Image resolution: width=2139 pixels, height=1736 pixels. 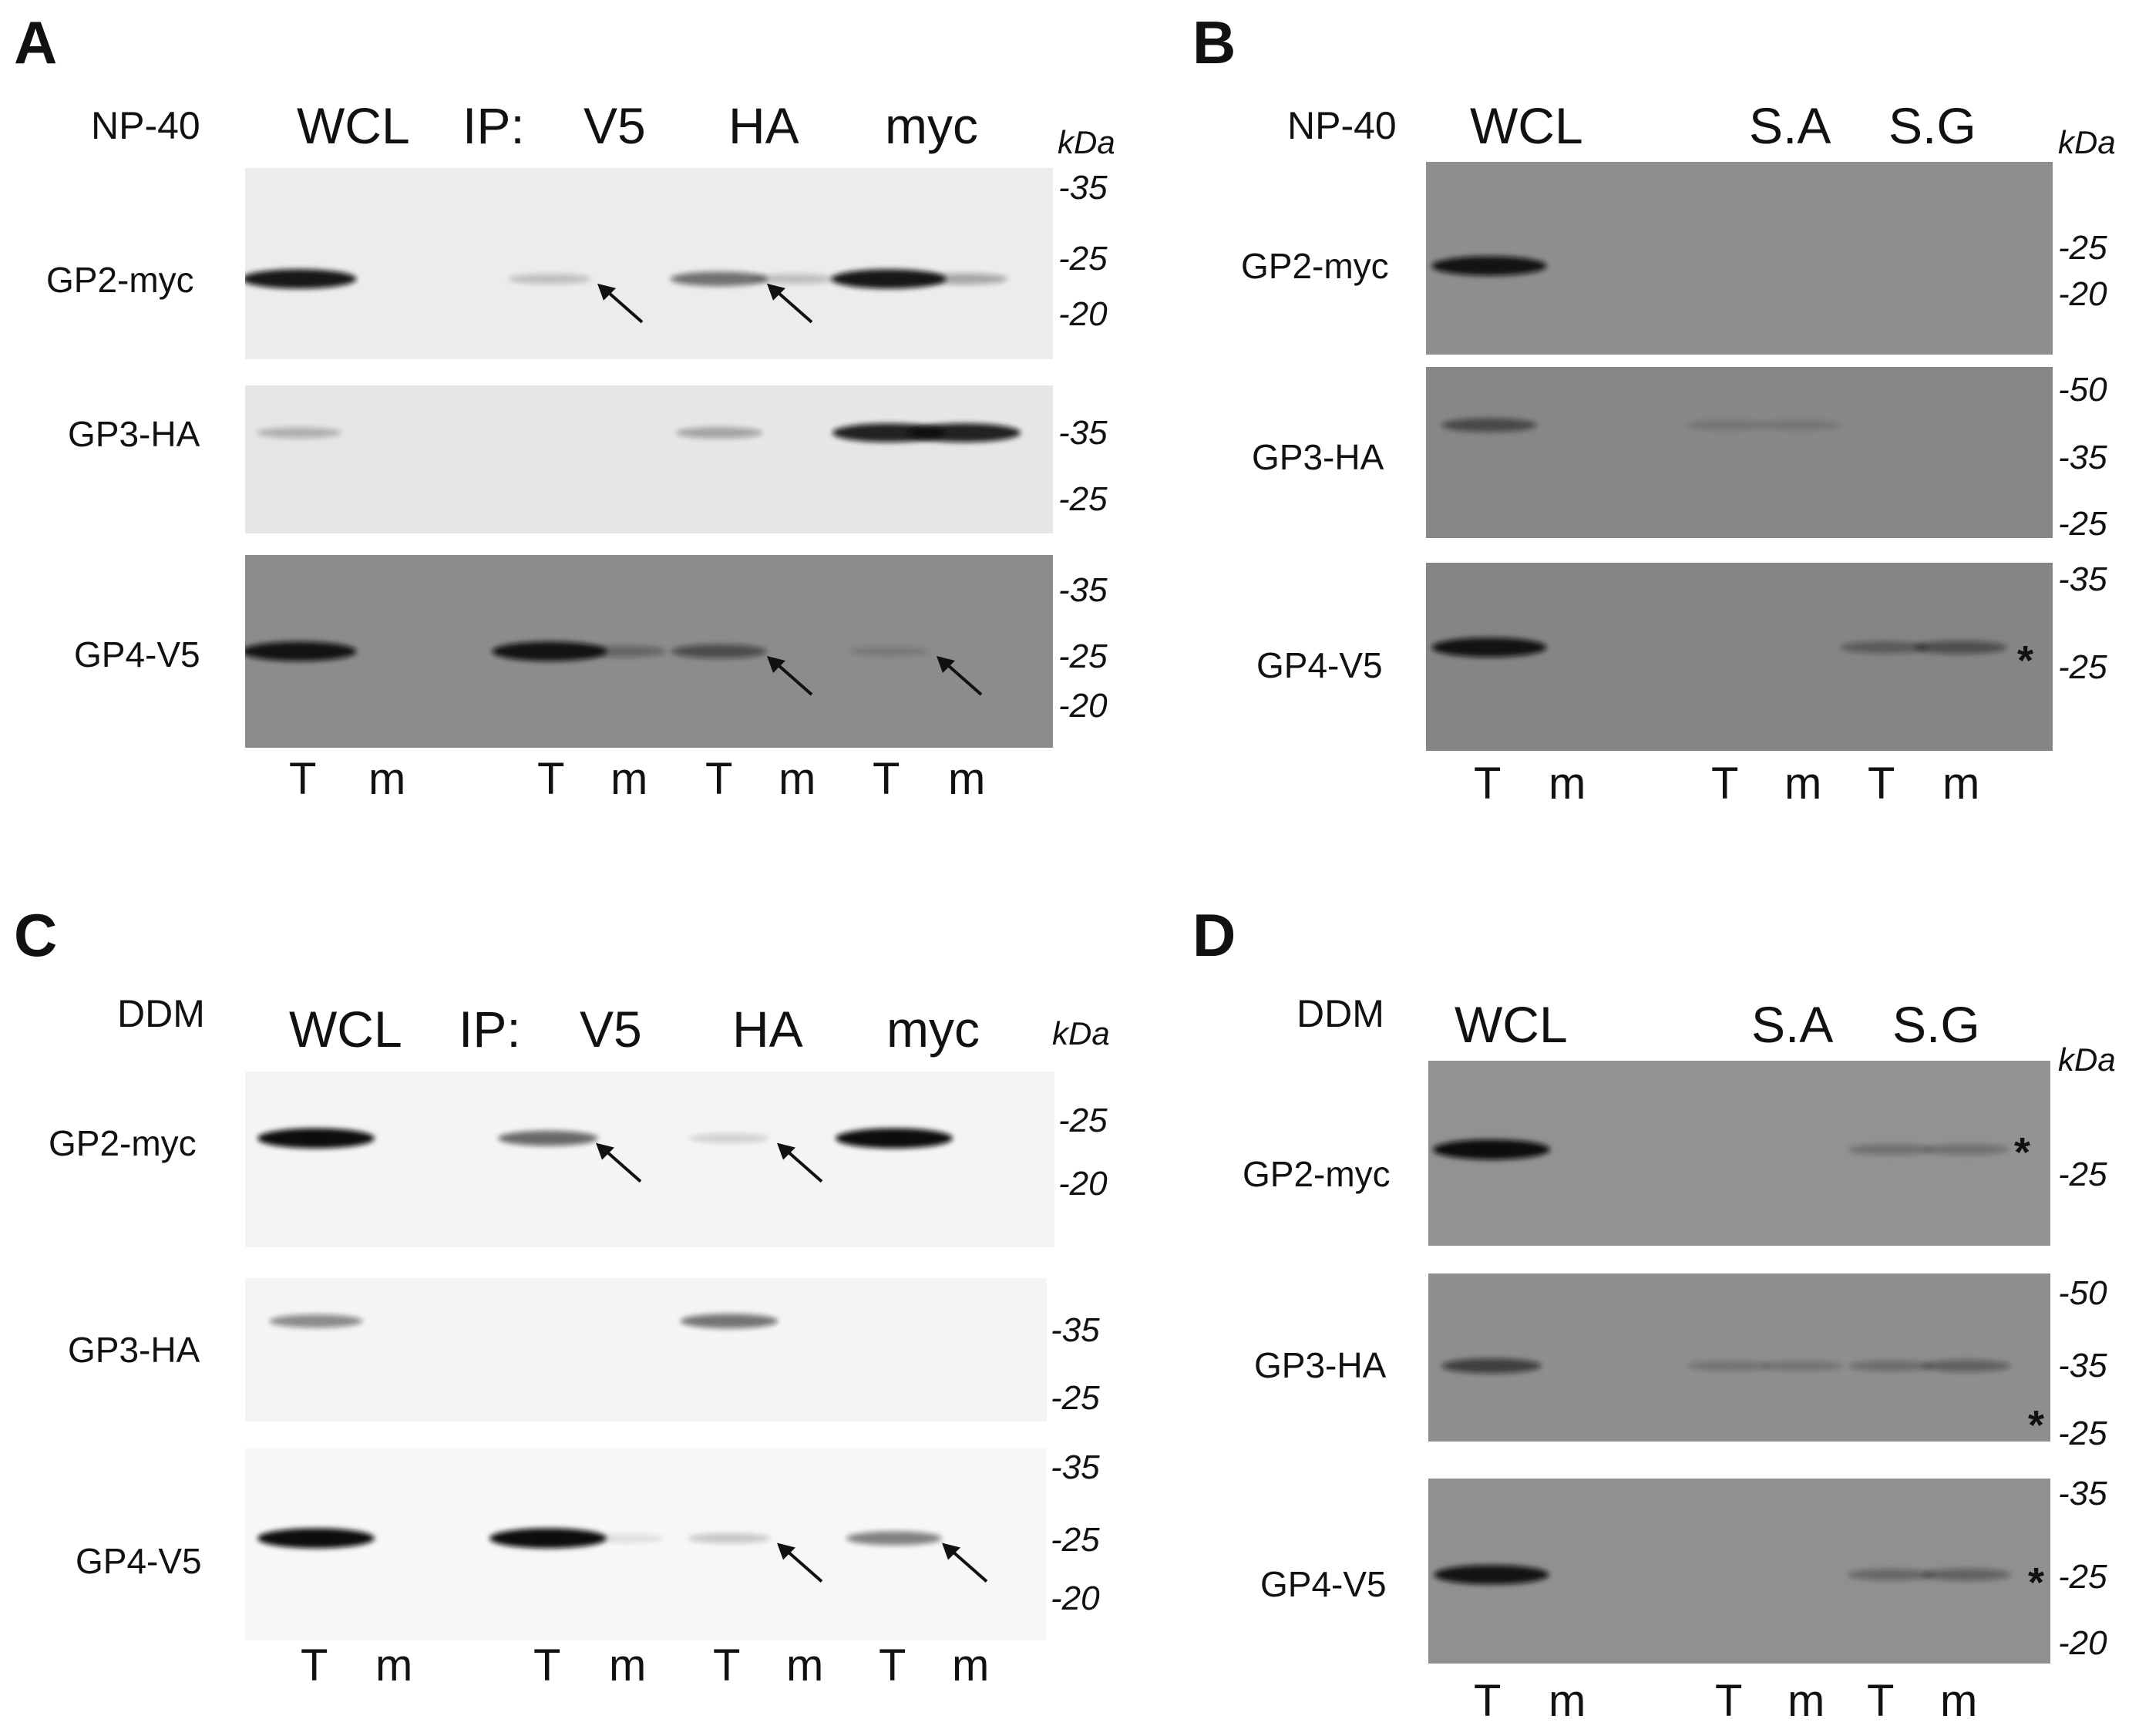 I want to click on header-sa: S.A, so click(x=1790, y=126).